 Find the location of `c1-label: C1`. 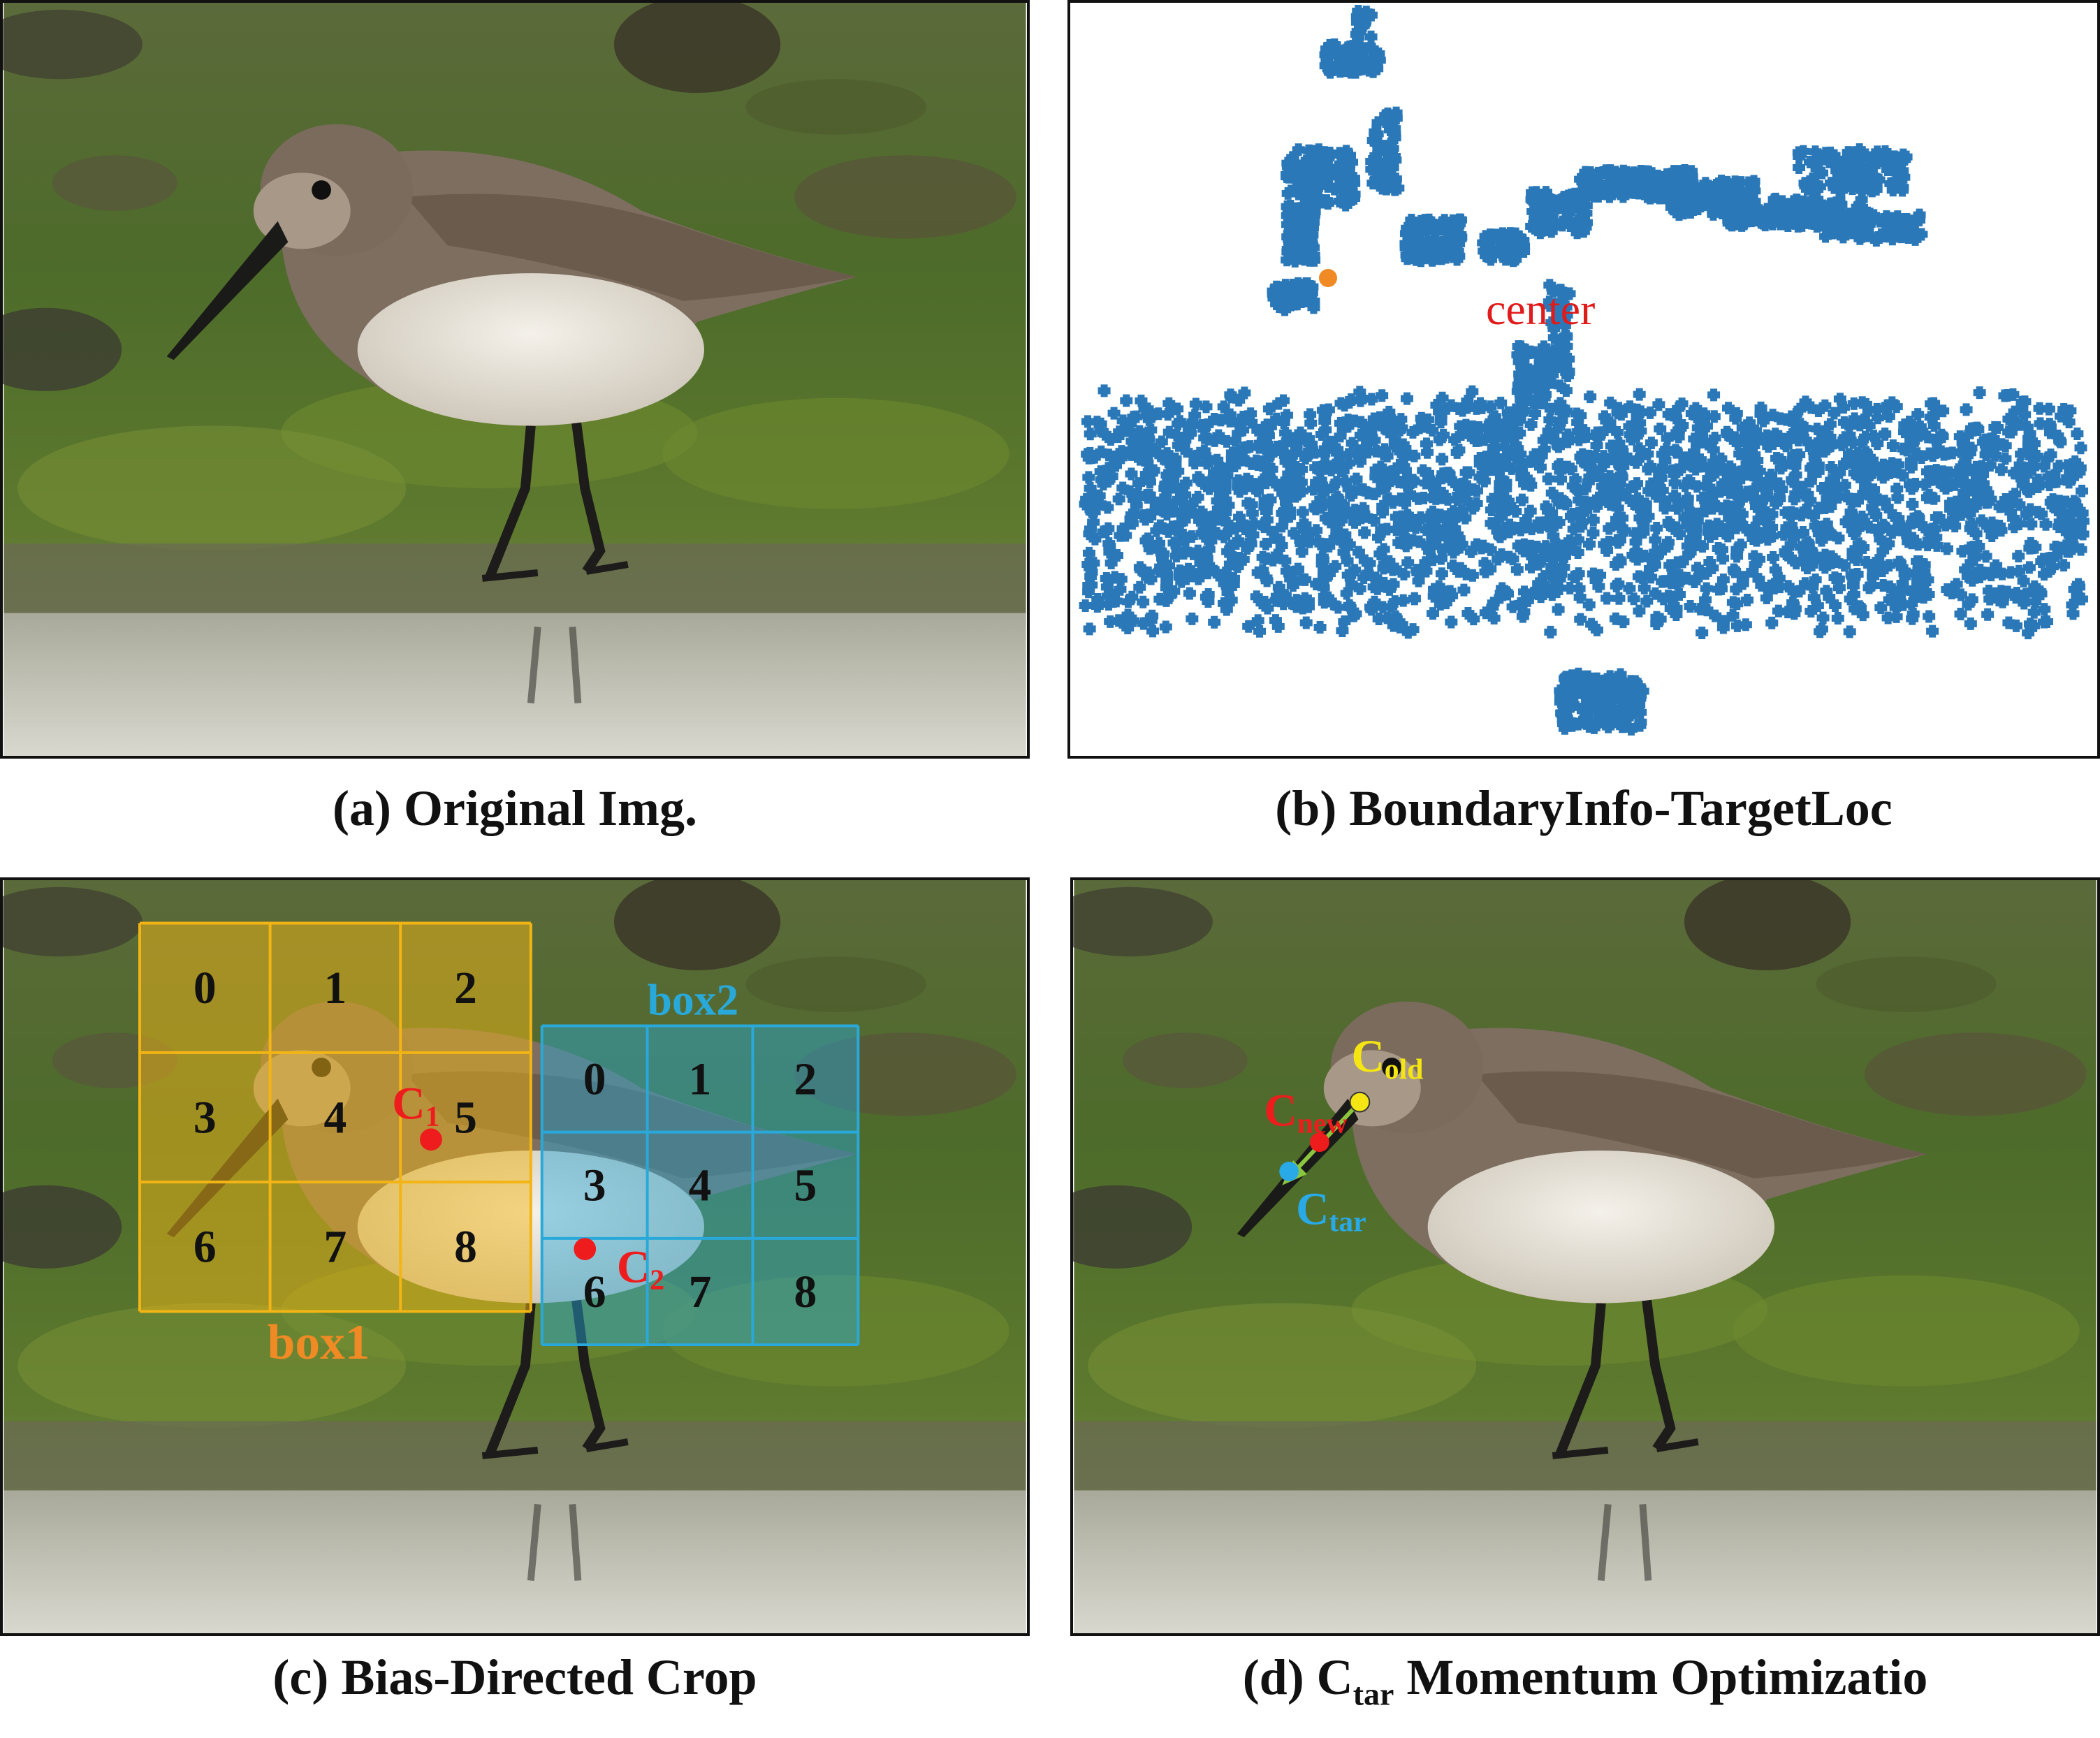

c1-label: C1 is located at coordinates (416, 1105).